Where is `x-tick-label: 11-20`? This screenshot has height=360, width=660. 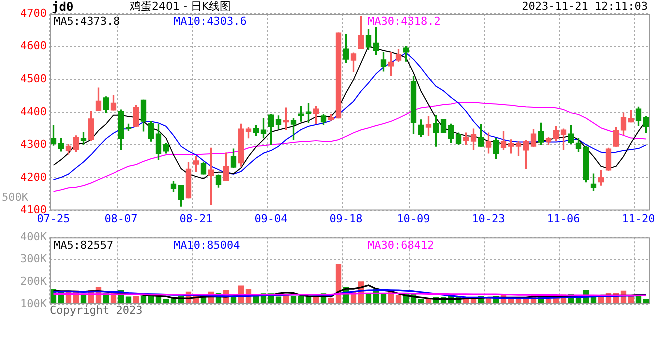
x-tick-label: 11-20 is located at coordinates (639, 219).